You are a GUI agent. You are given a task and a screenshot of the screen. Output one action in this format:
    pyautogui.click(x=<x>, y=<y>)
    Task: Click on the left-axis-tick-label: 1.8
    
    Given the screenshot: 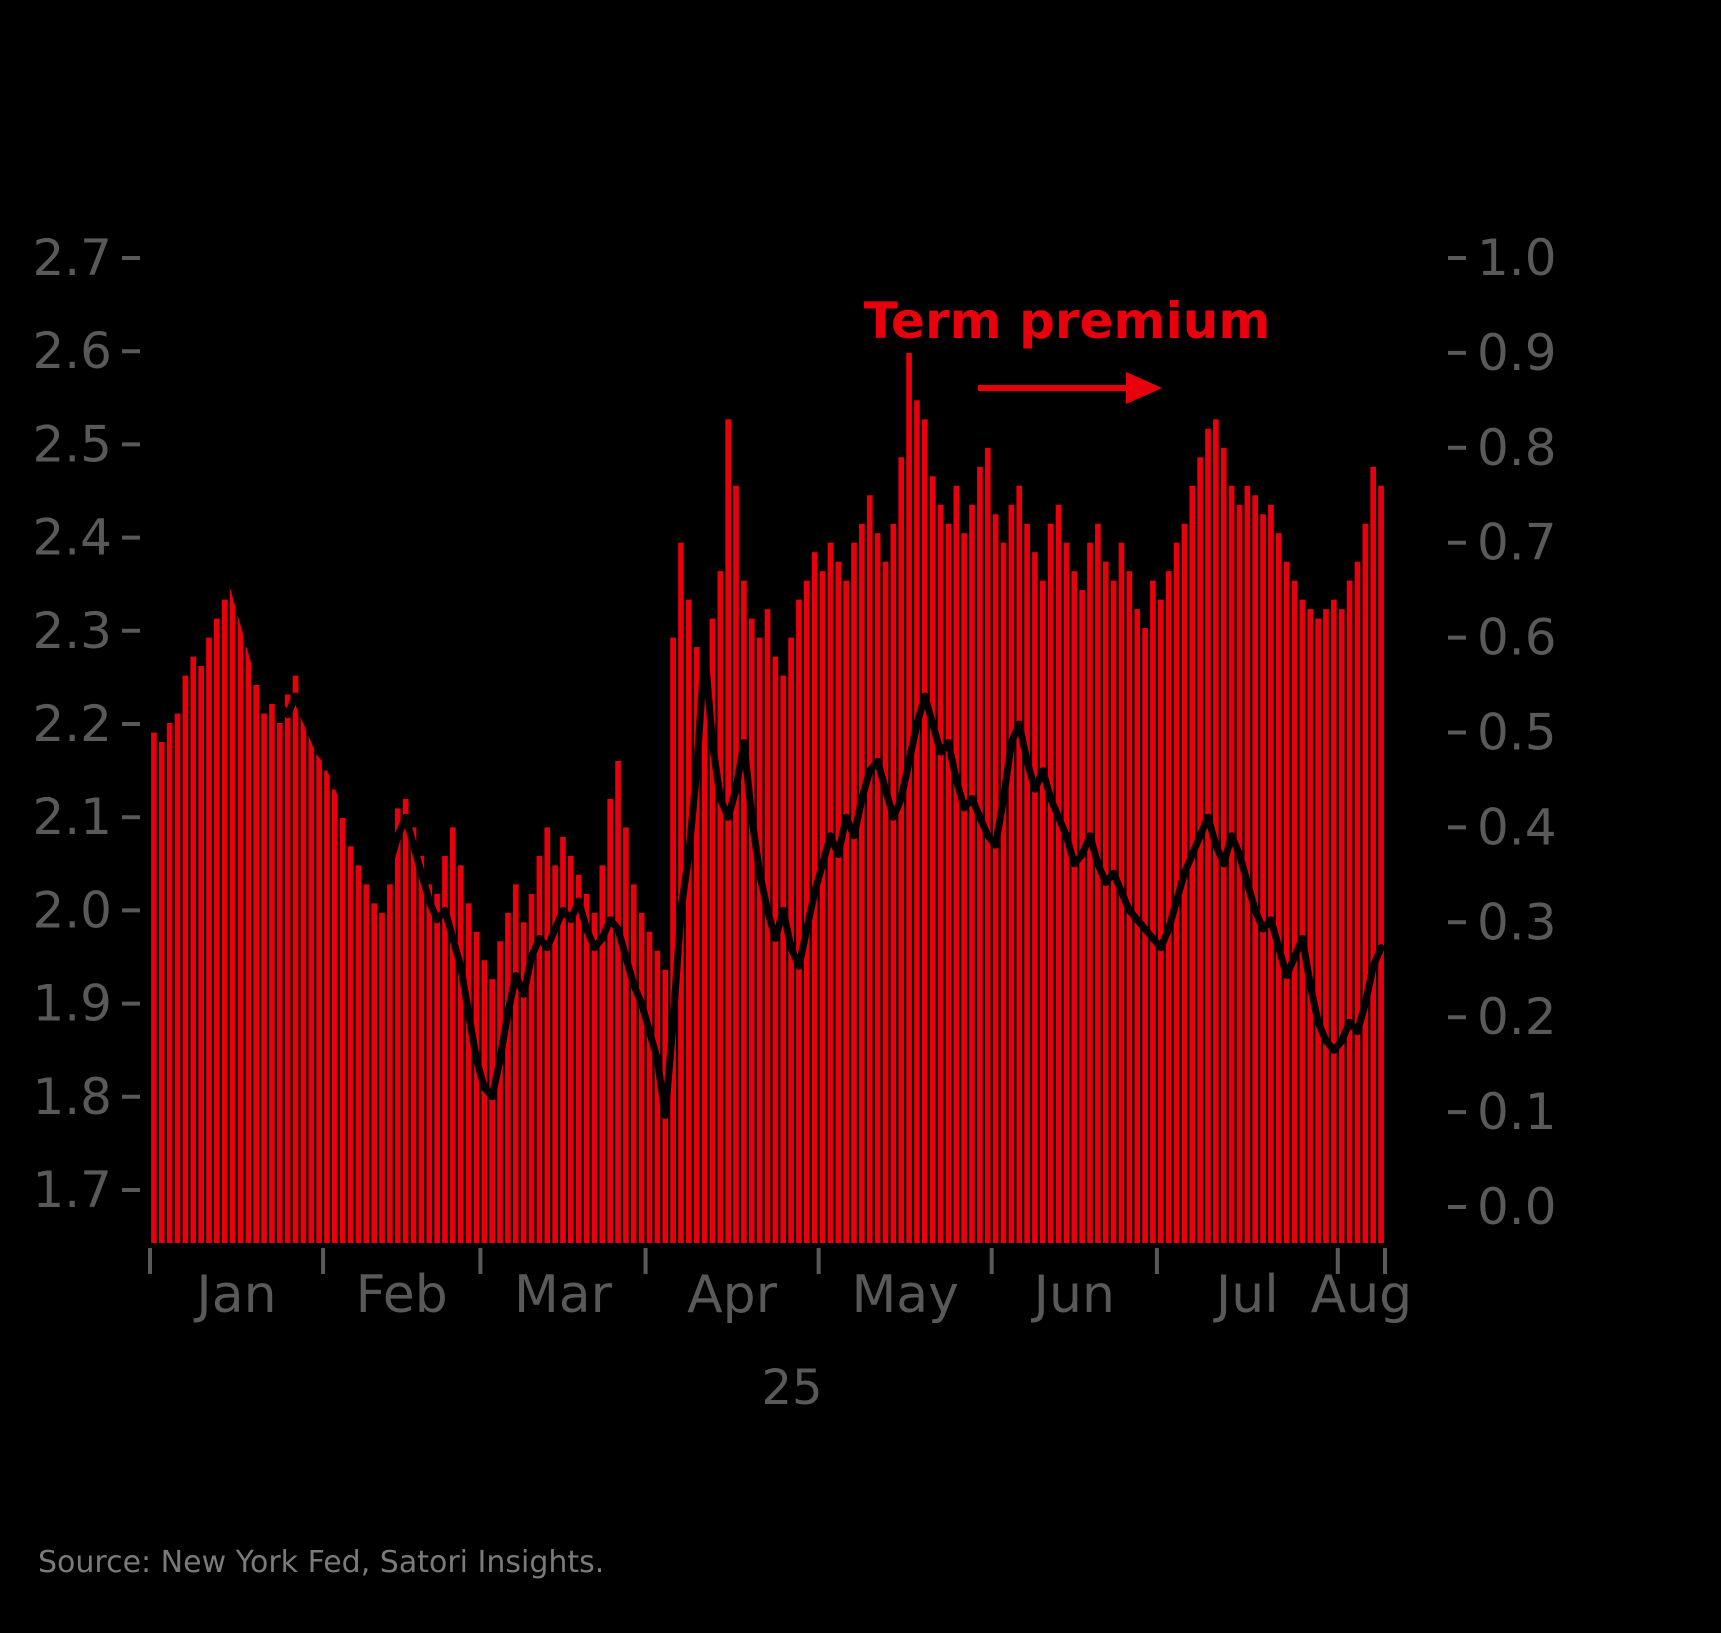 What is the action you would take?
    pyautogui.click(x=72, y=1097)
    